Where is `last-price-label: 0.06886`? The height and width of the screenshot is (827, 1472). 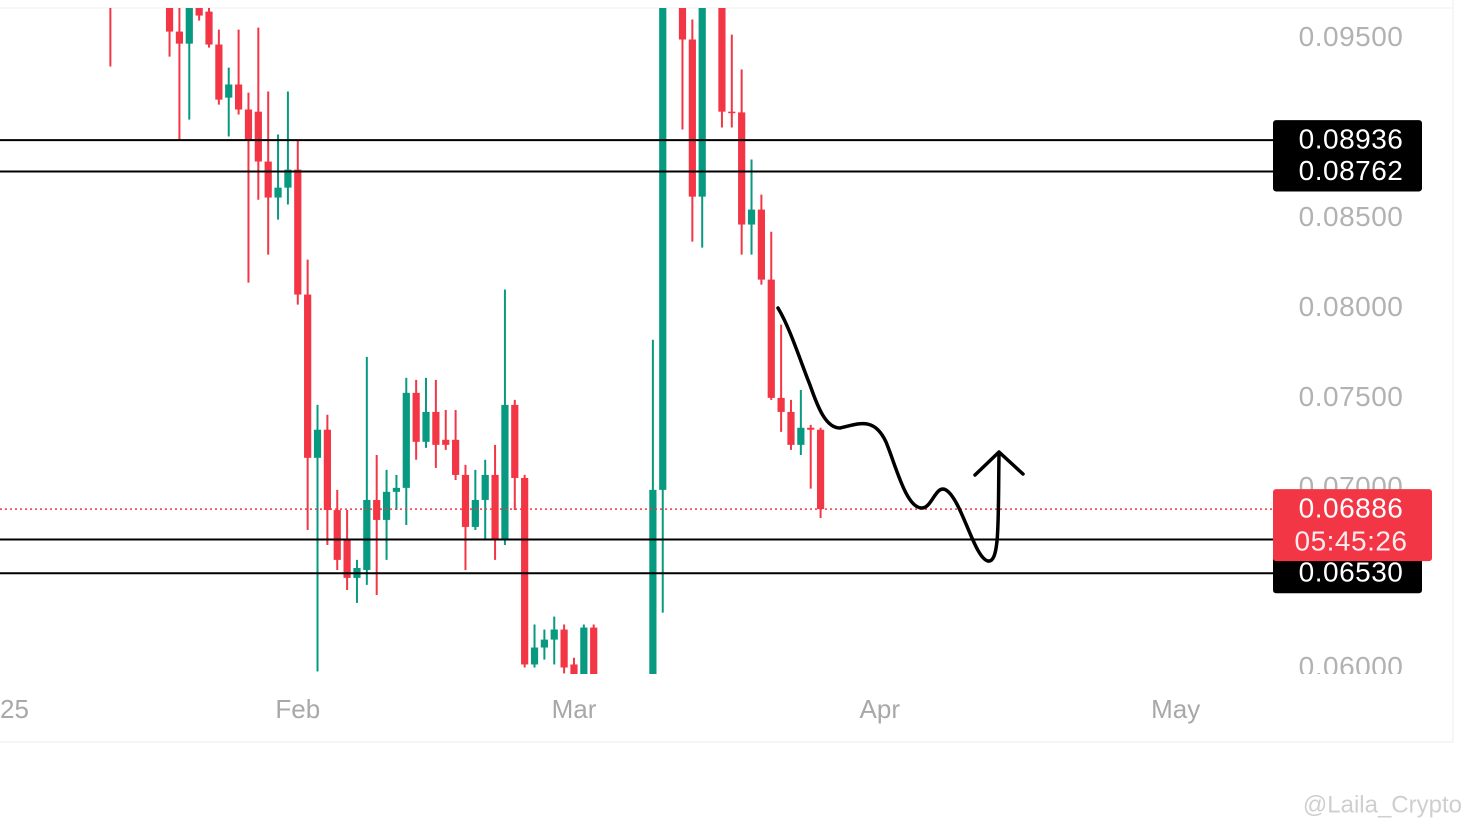
last-price-label: 0.06886 is located at coordinates (1351, 508).